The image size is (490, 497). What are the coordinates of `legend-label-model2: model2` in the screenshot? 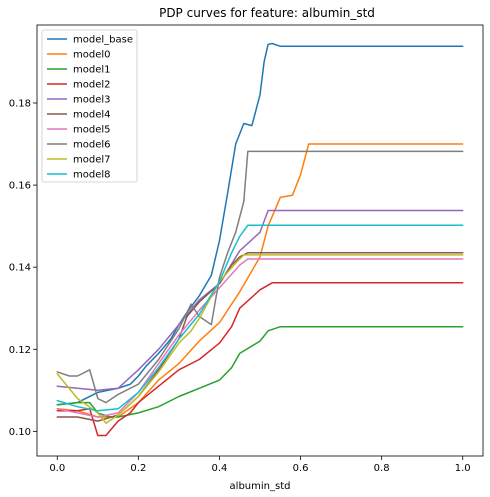 It's located at (92, 85).